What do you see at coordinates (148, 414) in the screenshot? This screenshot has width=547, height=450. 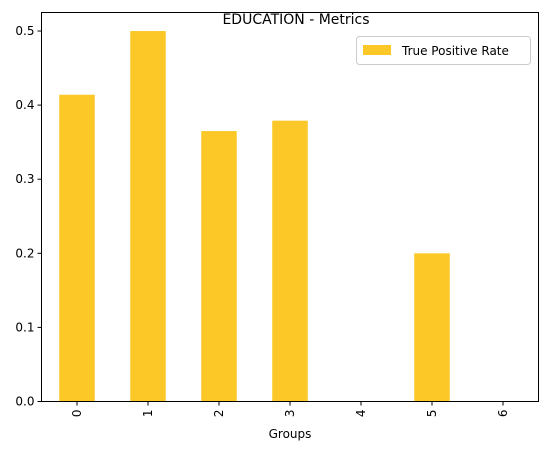 I see `x-tick-label-1: 1` at bounding box center [148, 414].